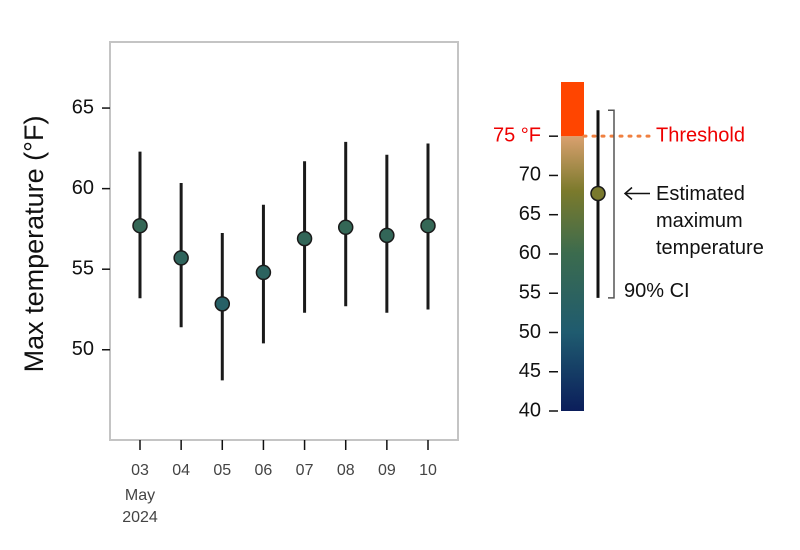 The image size is (800, 550). What do you see at coordinates (657, 291) in the screenshot?
I see `ci-label: 90% CI` at bounding box center [657, 291].